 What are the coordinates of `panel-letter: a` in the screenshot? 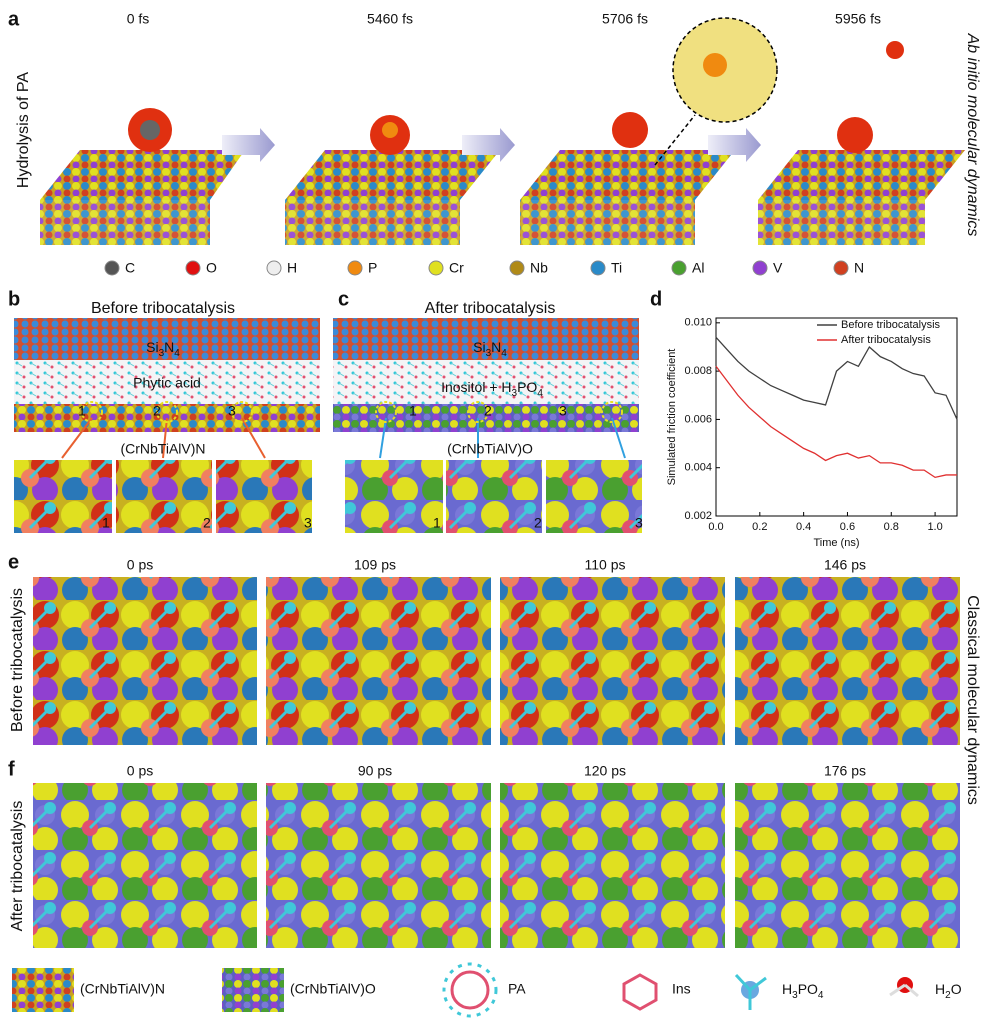 It's located at (14, 19).